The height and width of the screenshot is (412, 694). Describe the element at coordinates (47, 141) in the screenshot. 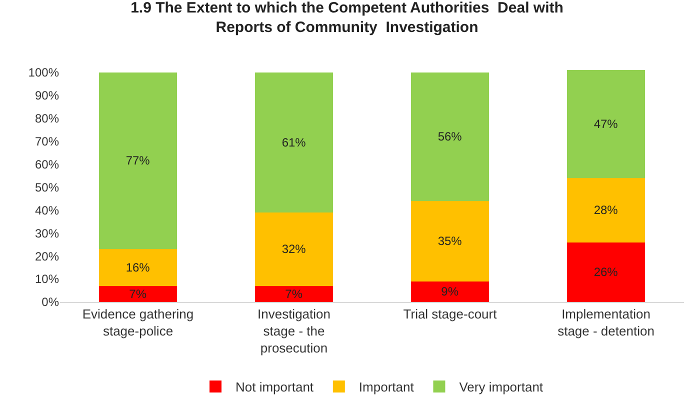

I see `y-tick-label: 70%` at that location.